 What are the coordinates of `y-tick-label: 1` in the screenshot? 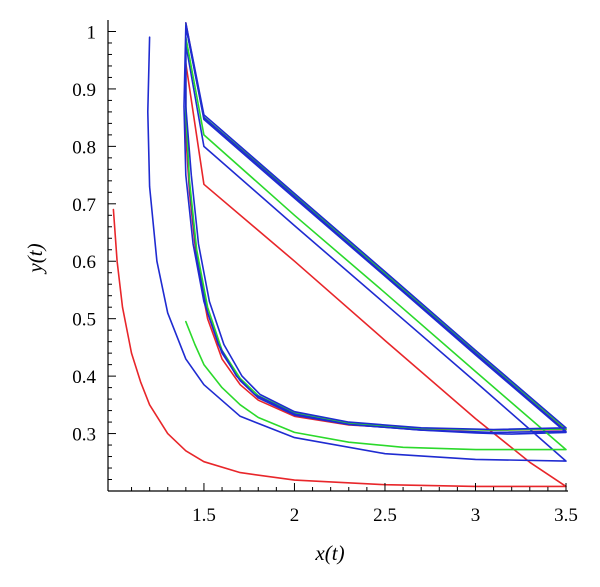 It's located at (92, 32).